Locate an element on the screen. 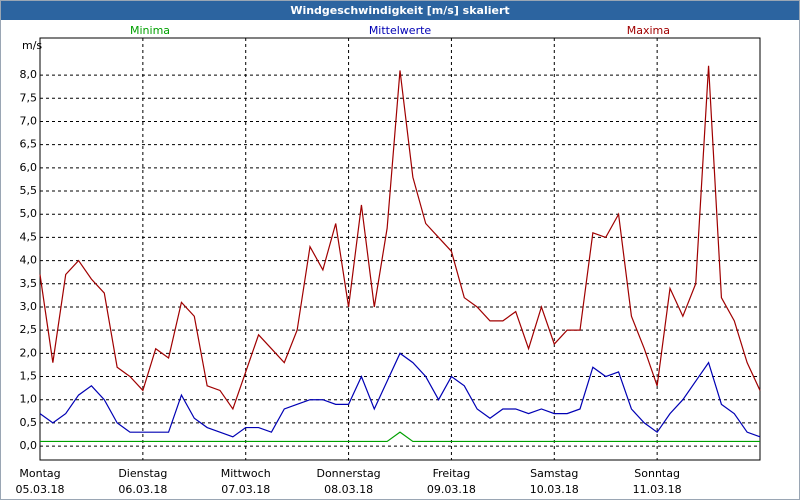 This screenshot has width=800, height=504. y-tick-label: 6,5 is located at coordinates (29, 144).